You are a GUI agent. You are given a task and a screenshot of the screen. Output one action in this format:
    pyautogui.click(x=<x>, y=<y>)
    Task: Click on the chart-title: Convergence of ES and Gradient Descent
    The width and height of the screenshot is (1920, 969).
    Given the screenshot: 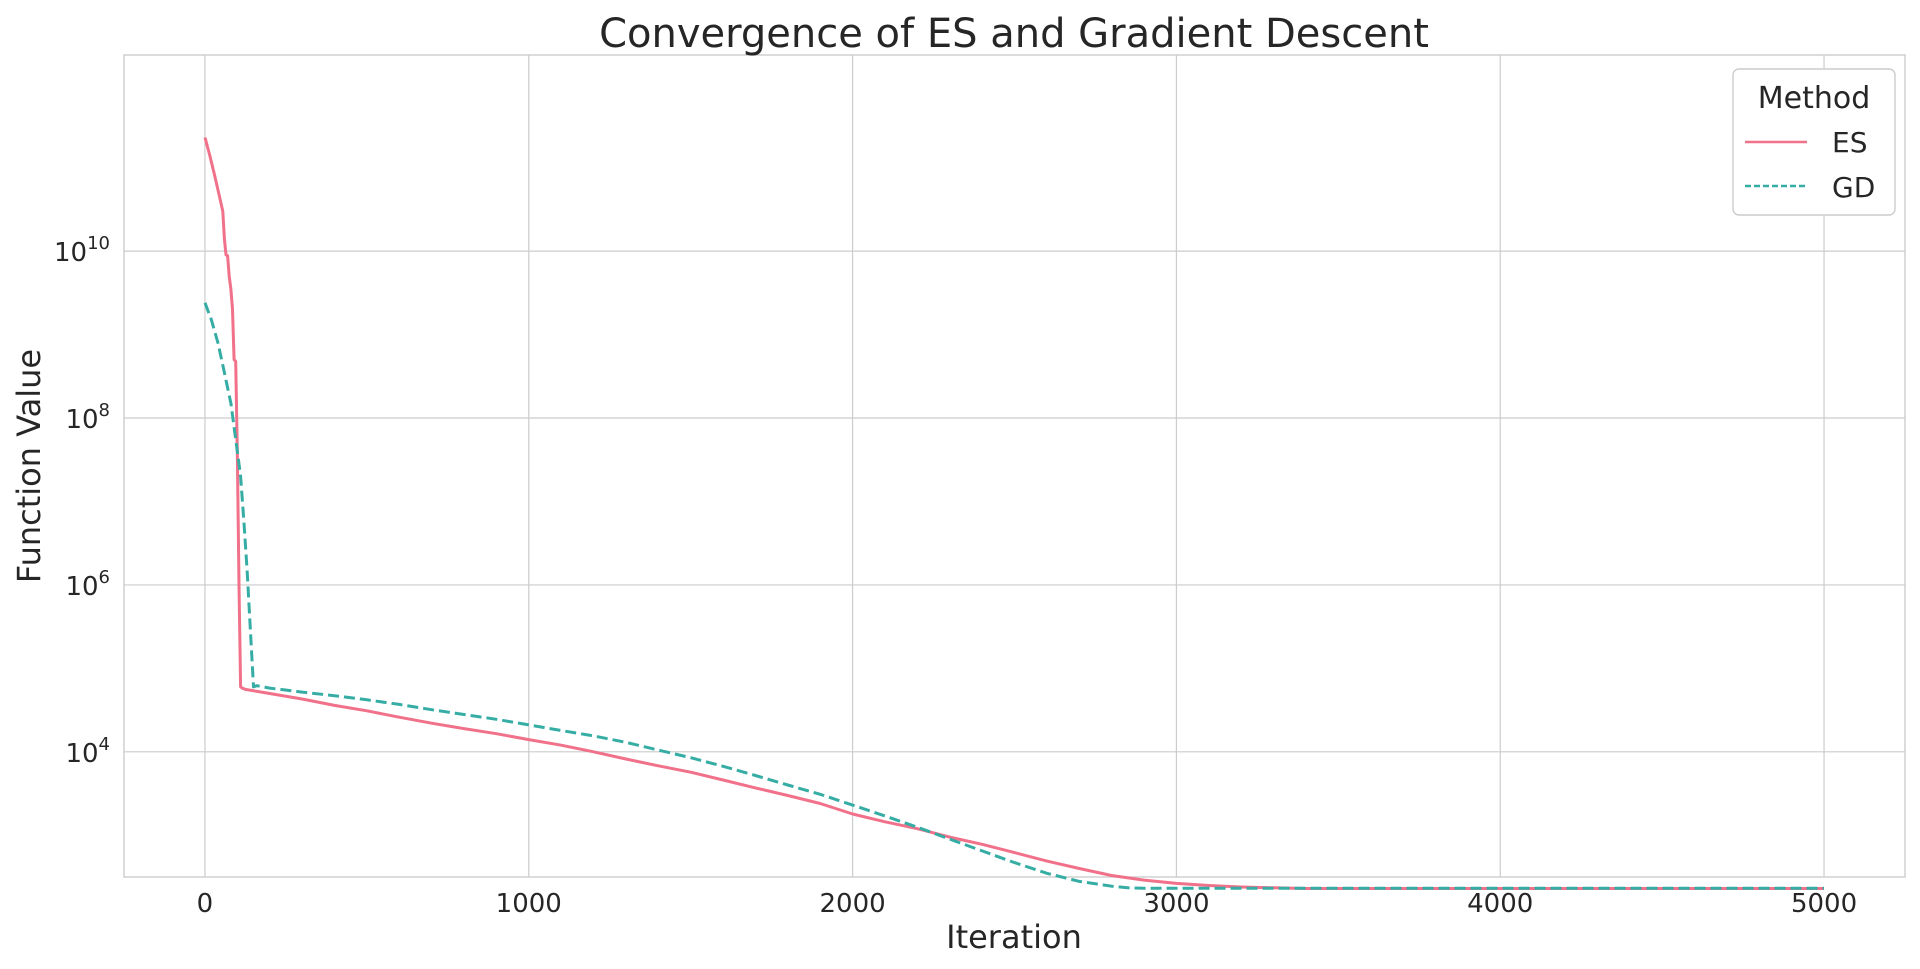 What is the action you would take?
    pyautogui.click(x=1014, y=34)
    